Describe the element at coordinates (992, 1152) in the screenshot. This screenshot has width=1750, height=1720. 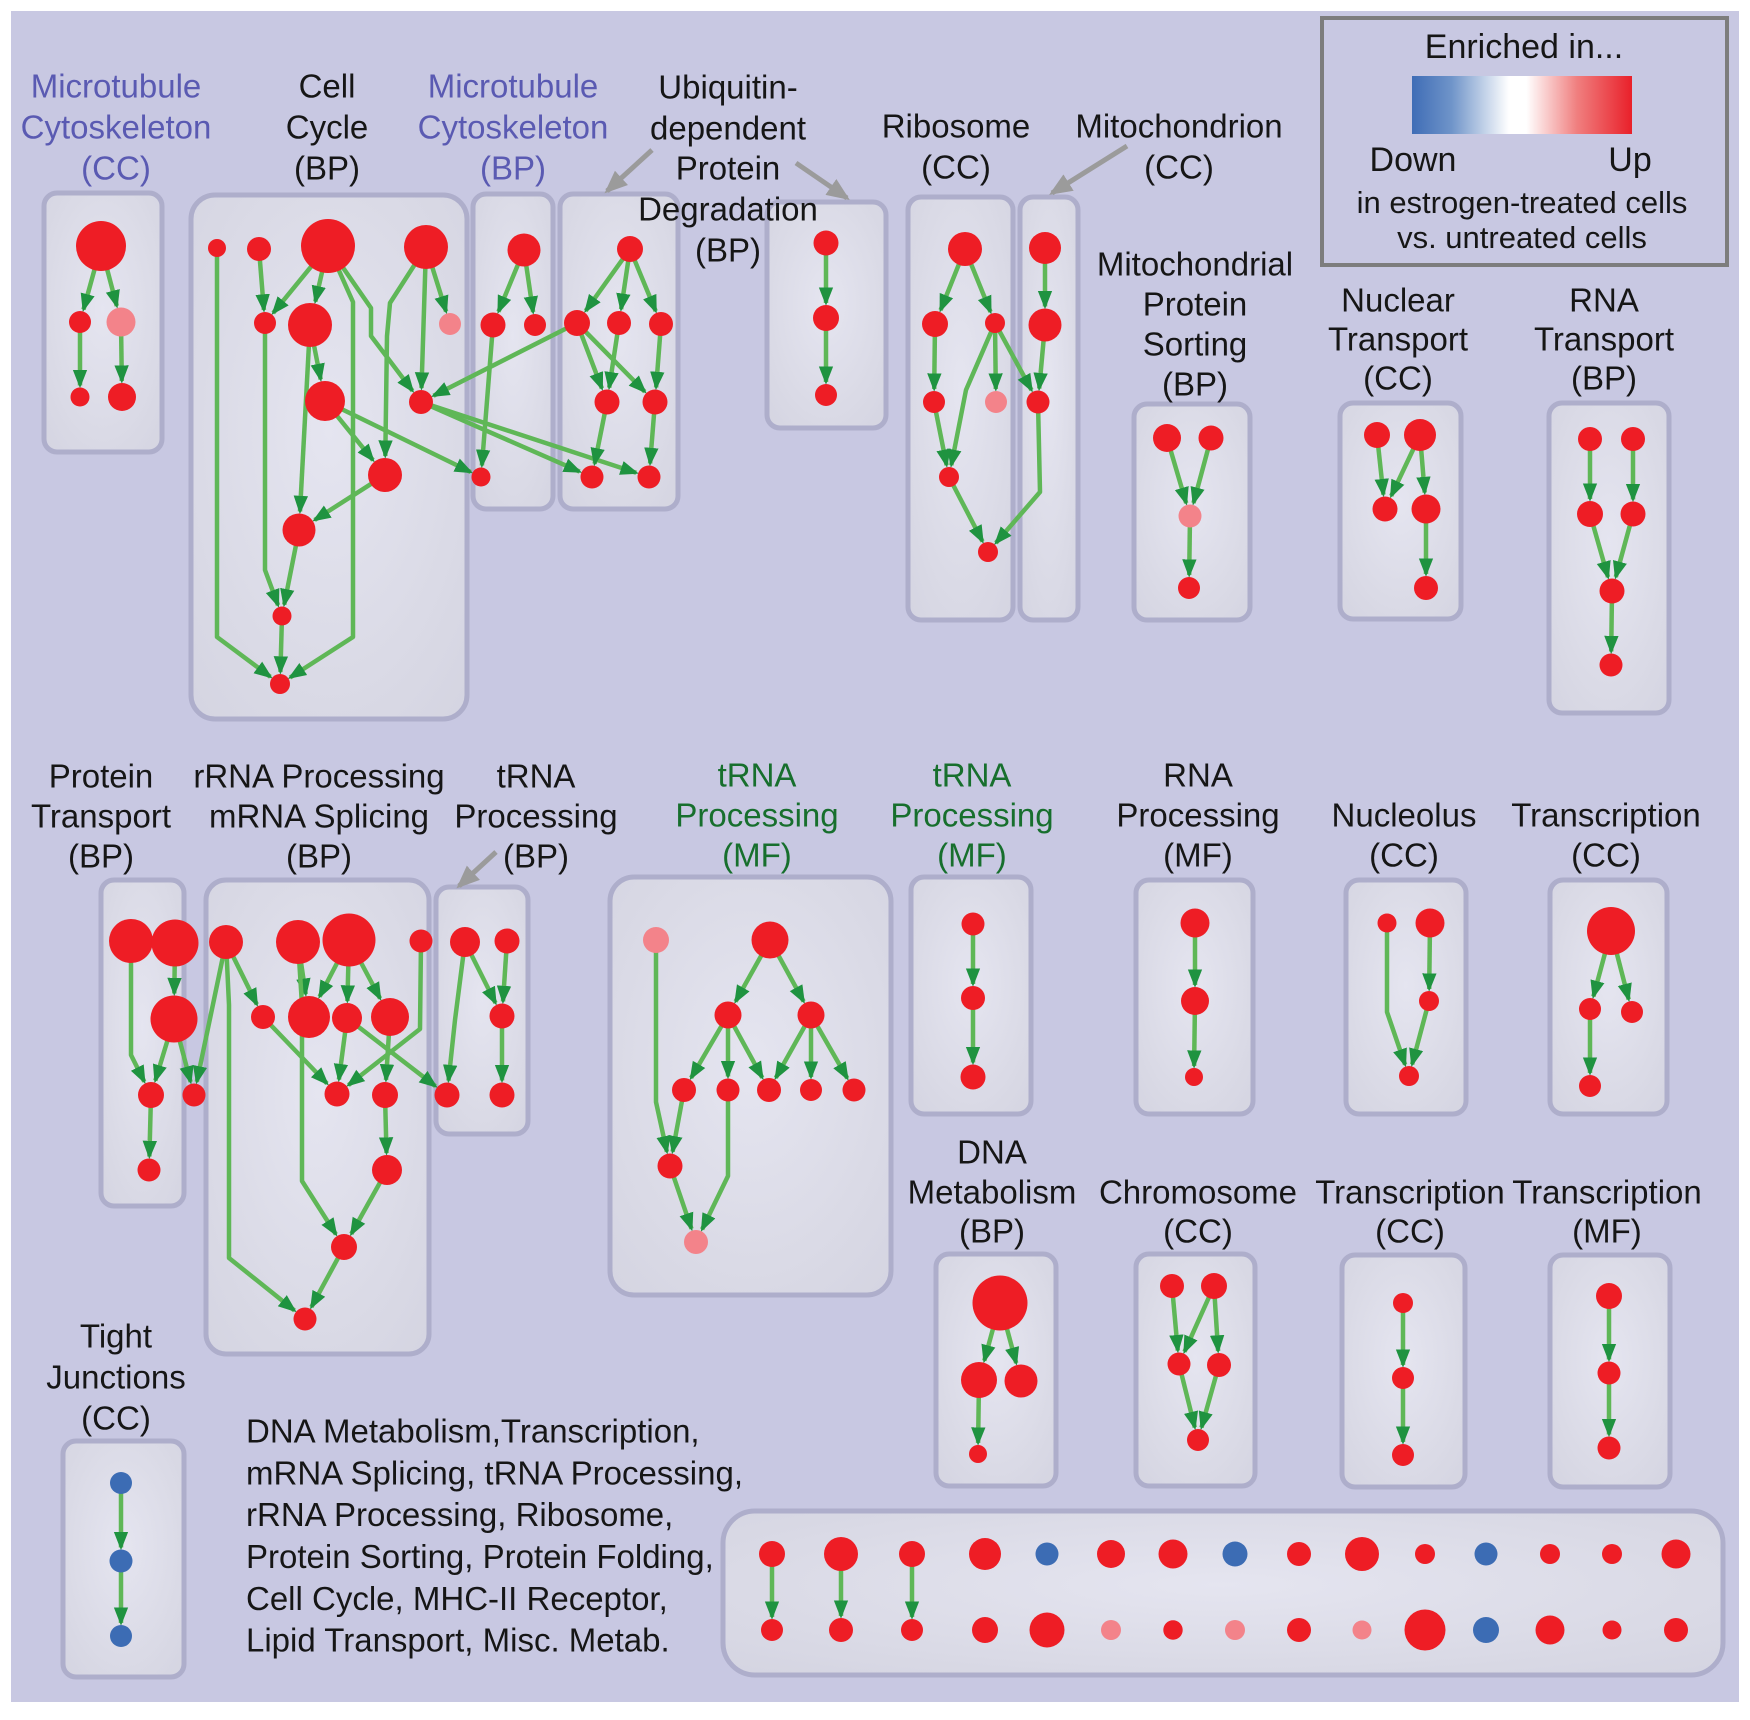
I see `svg-text: DNA` at that location.